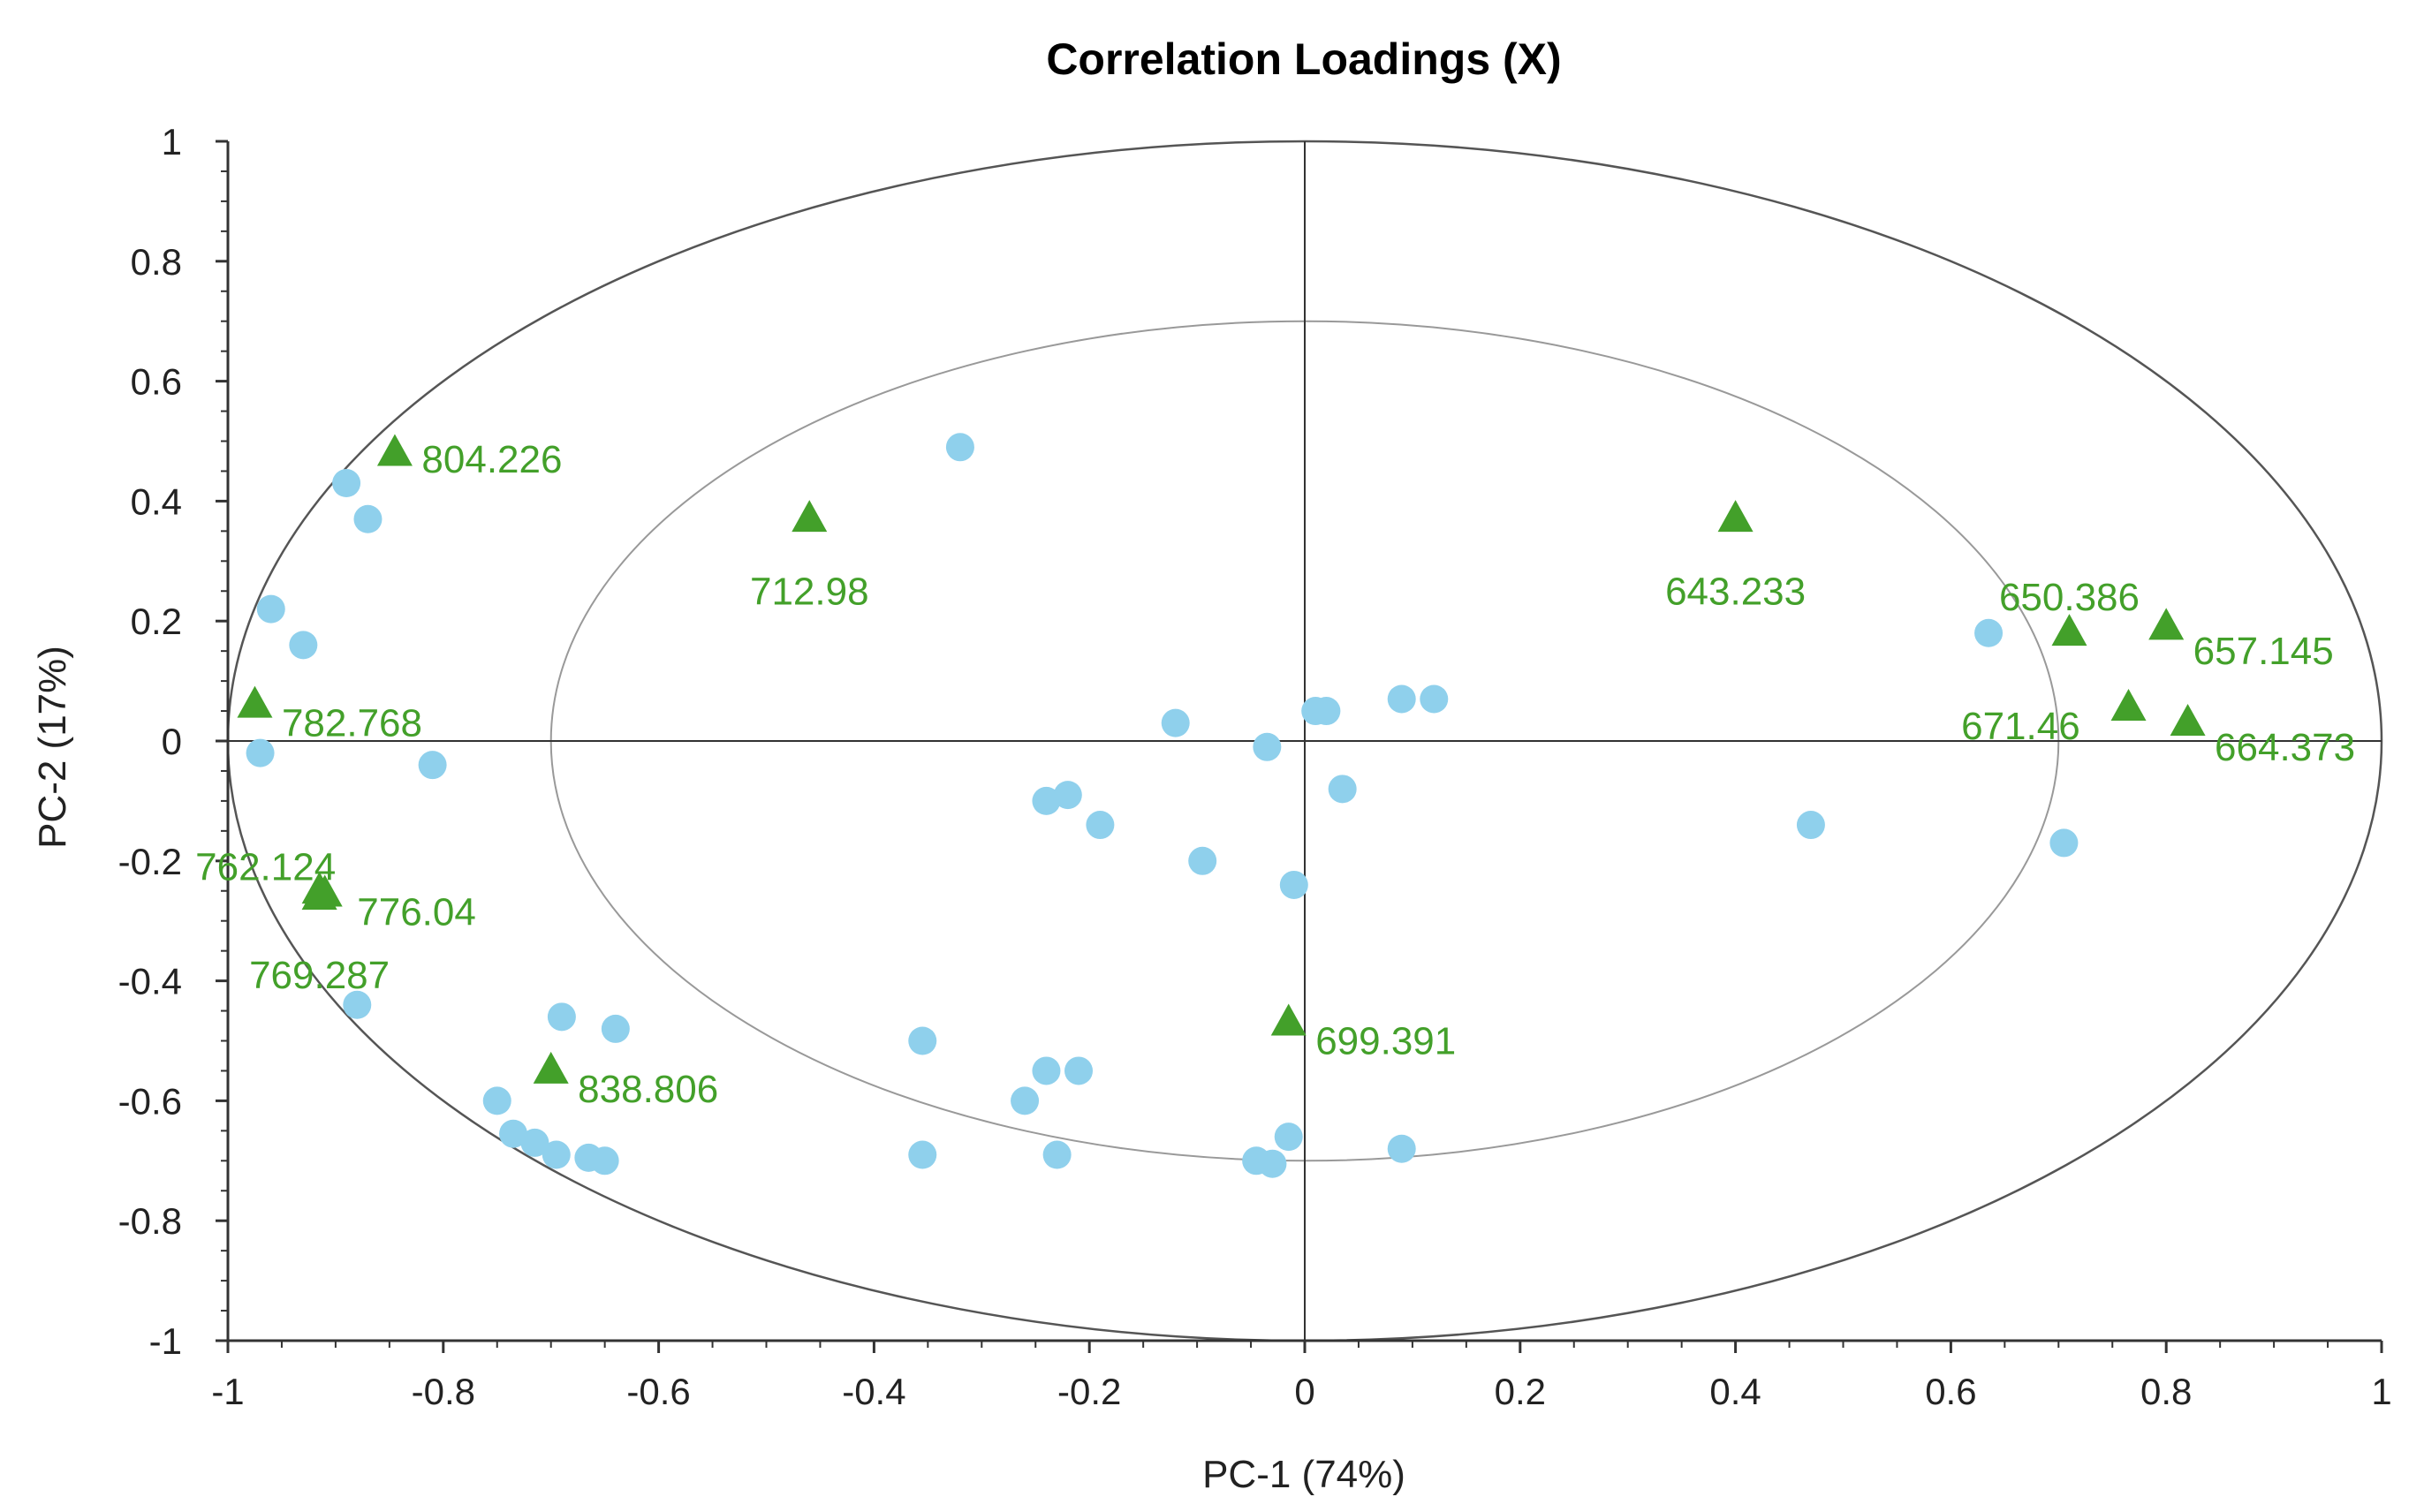 This screenshot has height=1512, width=2424. I want to click on x-tick-label: -0.6, so click(658, 1391).